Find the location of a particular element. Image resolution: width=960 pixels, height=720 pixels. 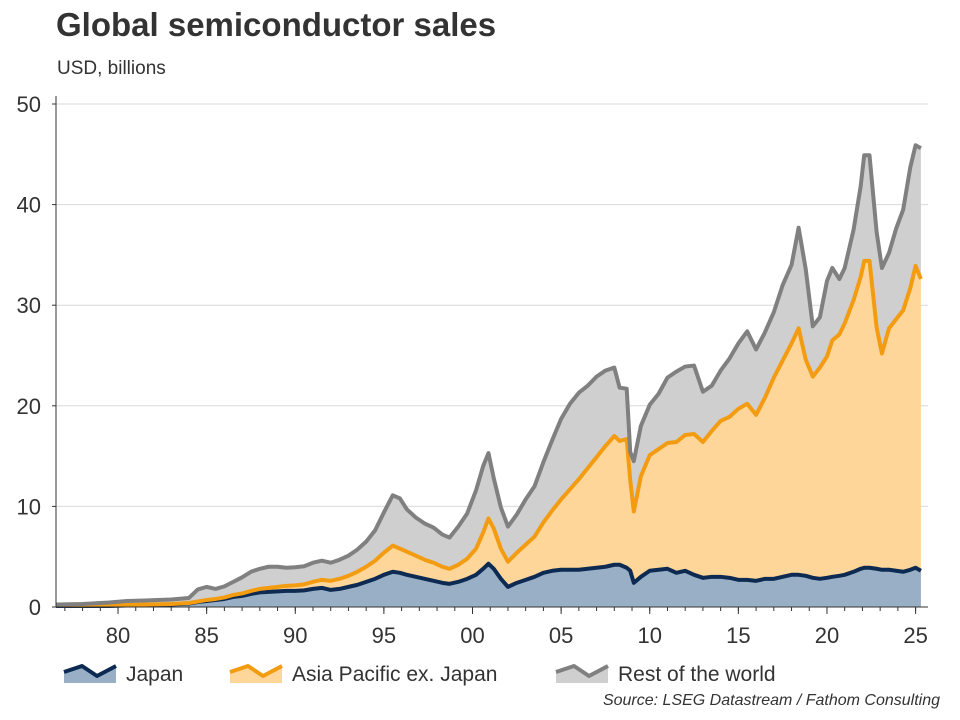

x-tick-label: 15 is located at coordinates (738, 635).